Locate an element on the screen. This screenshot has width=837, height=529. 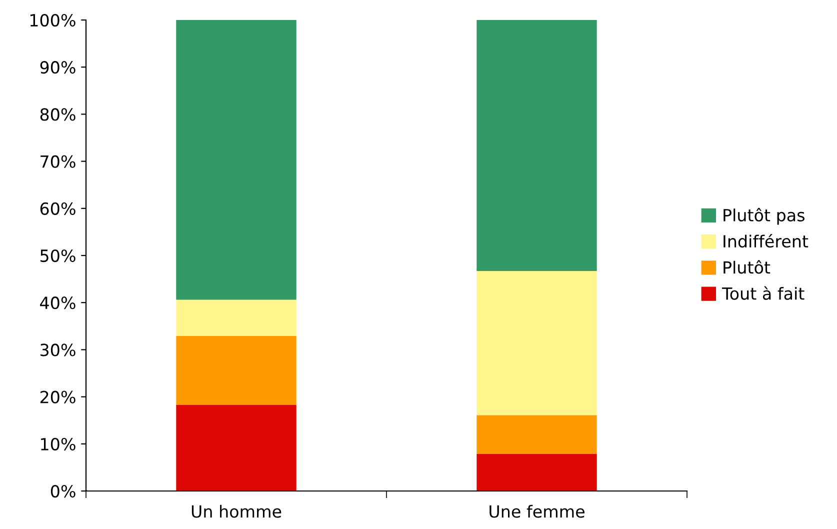
y-tick-label: 10% is located at coordinates (58, 444).